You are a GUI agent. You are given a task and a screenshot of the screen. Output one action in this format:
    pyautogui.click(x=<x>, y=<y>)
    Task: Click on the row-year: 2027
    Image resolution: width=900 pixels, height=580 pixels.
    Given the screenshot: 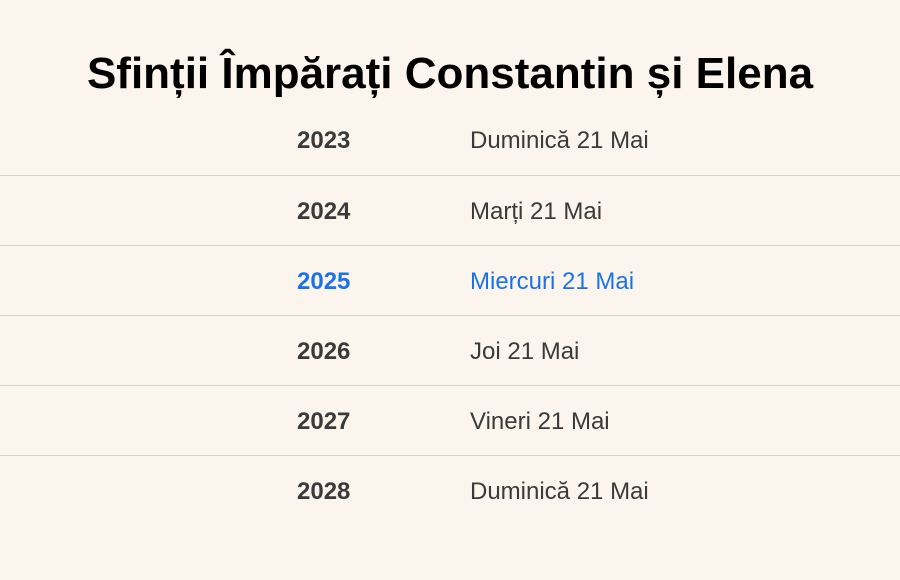 What is the action you would take?
    pyautogui.click(x=324, y=421)
    